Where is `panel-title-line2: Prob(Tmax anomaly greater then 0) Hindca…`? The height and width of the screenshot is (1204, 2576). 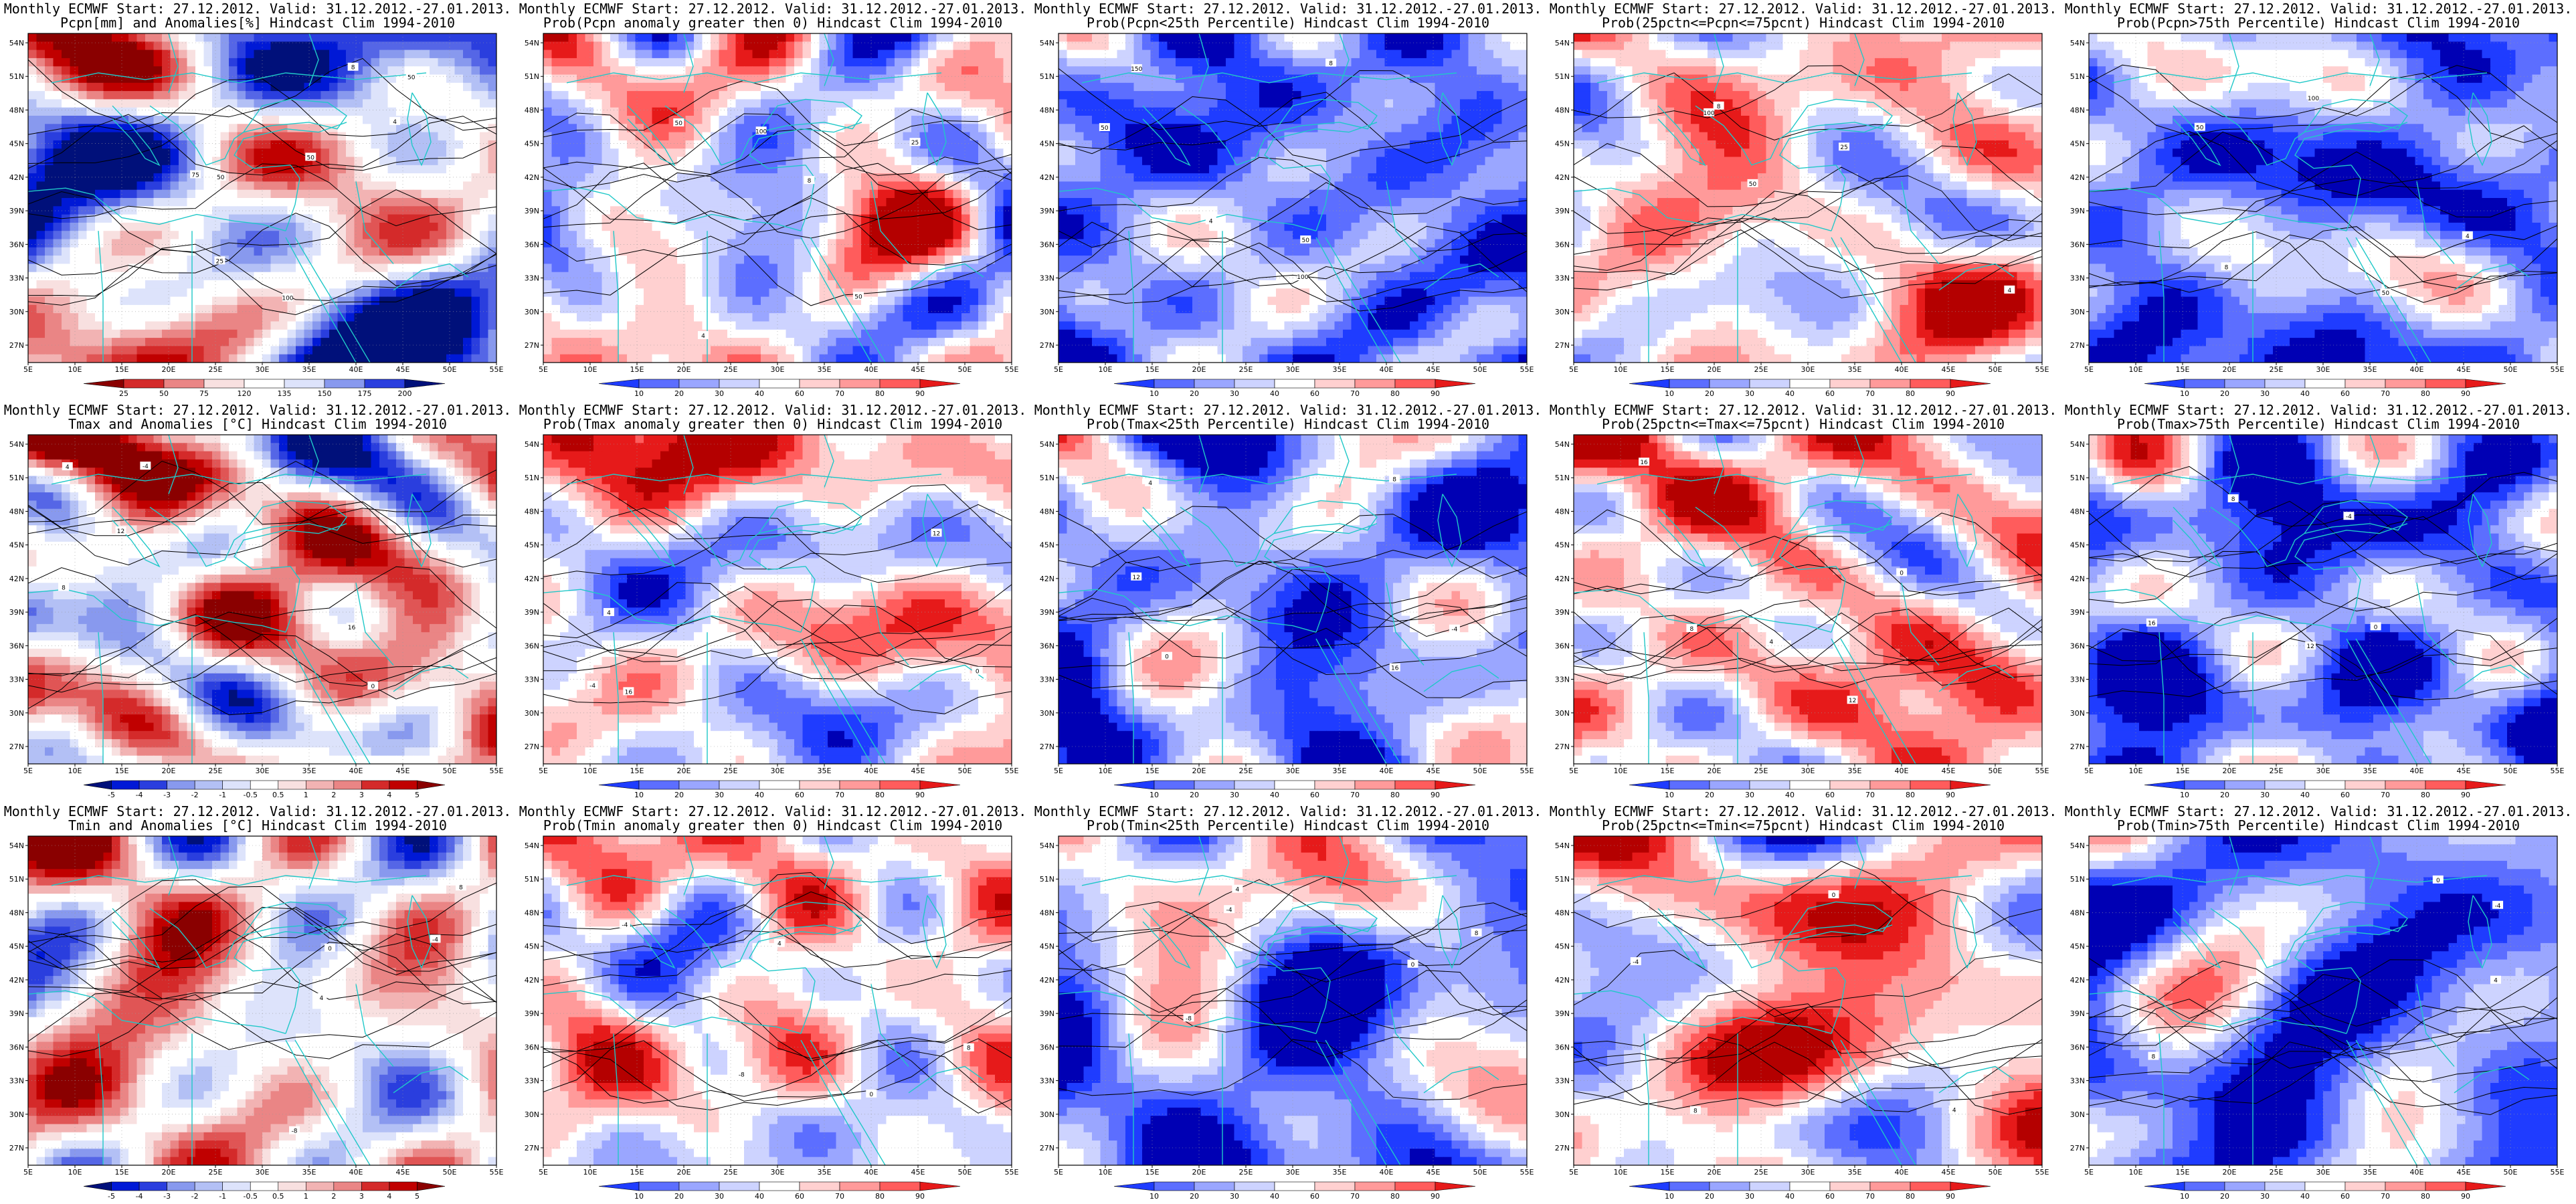 panel-title-line2: Prob(Tmax anomaly greater then 0) Hindca… is located at coordinates (773, 424).